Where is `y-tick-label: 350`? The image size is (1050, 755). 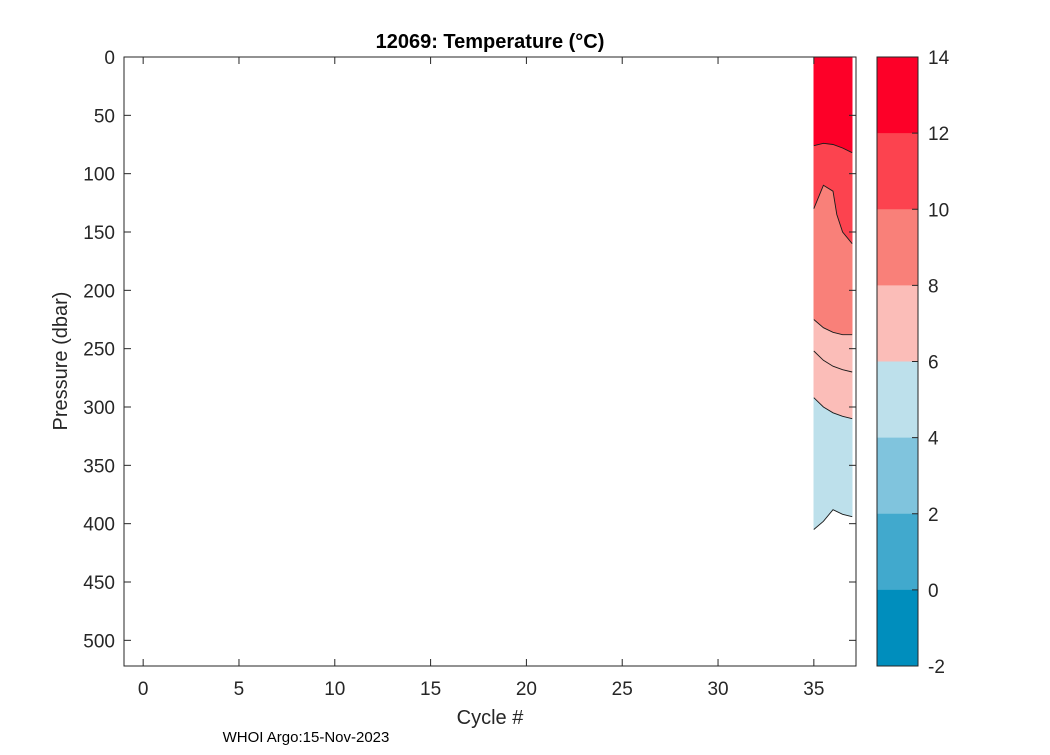 y-tick-label: 350 is located at coordinates (99, 466).